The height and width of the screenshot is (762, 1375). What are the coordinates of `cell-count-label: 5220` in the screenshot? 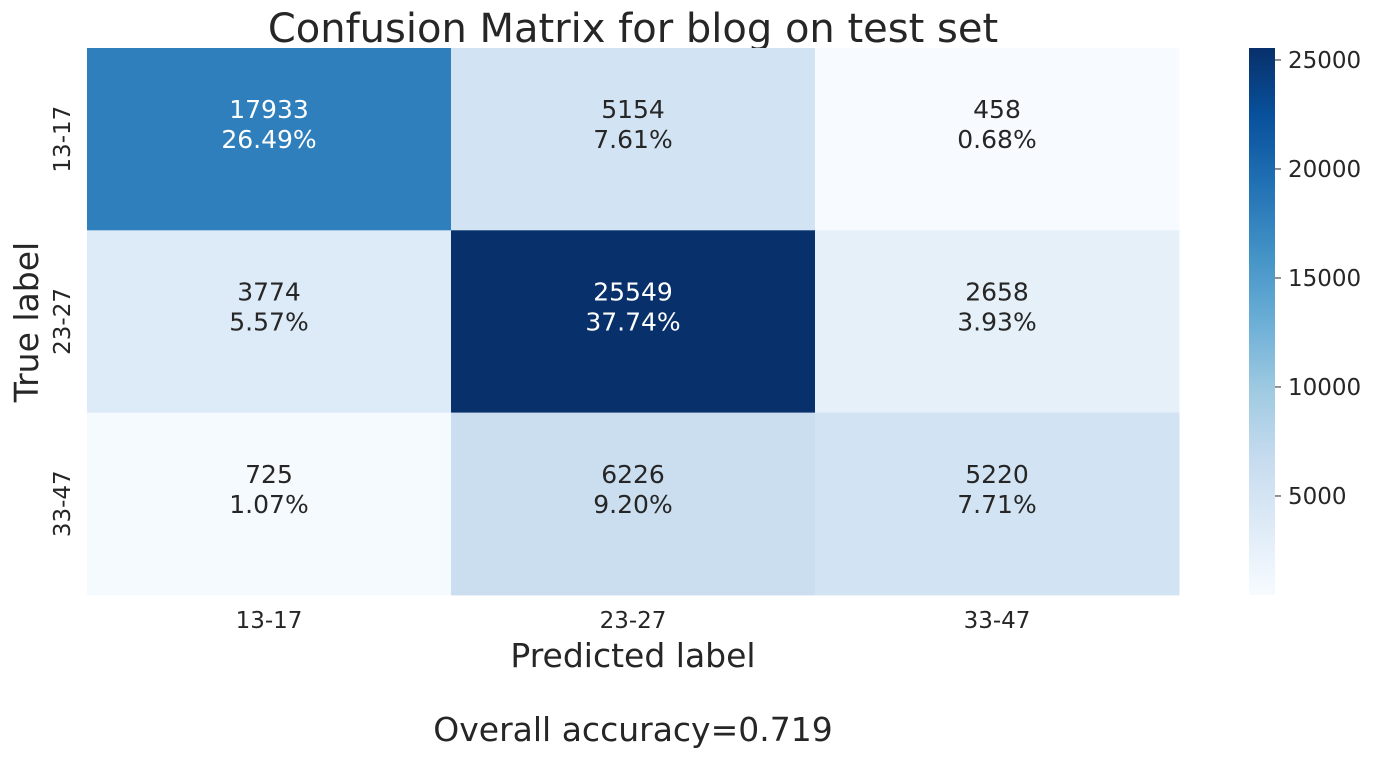 It's located at (997, 474).